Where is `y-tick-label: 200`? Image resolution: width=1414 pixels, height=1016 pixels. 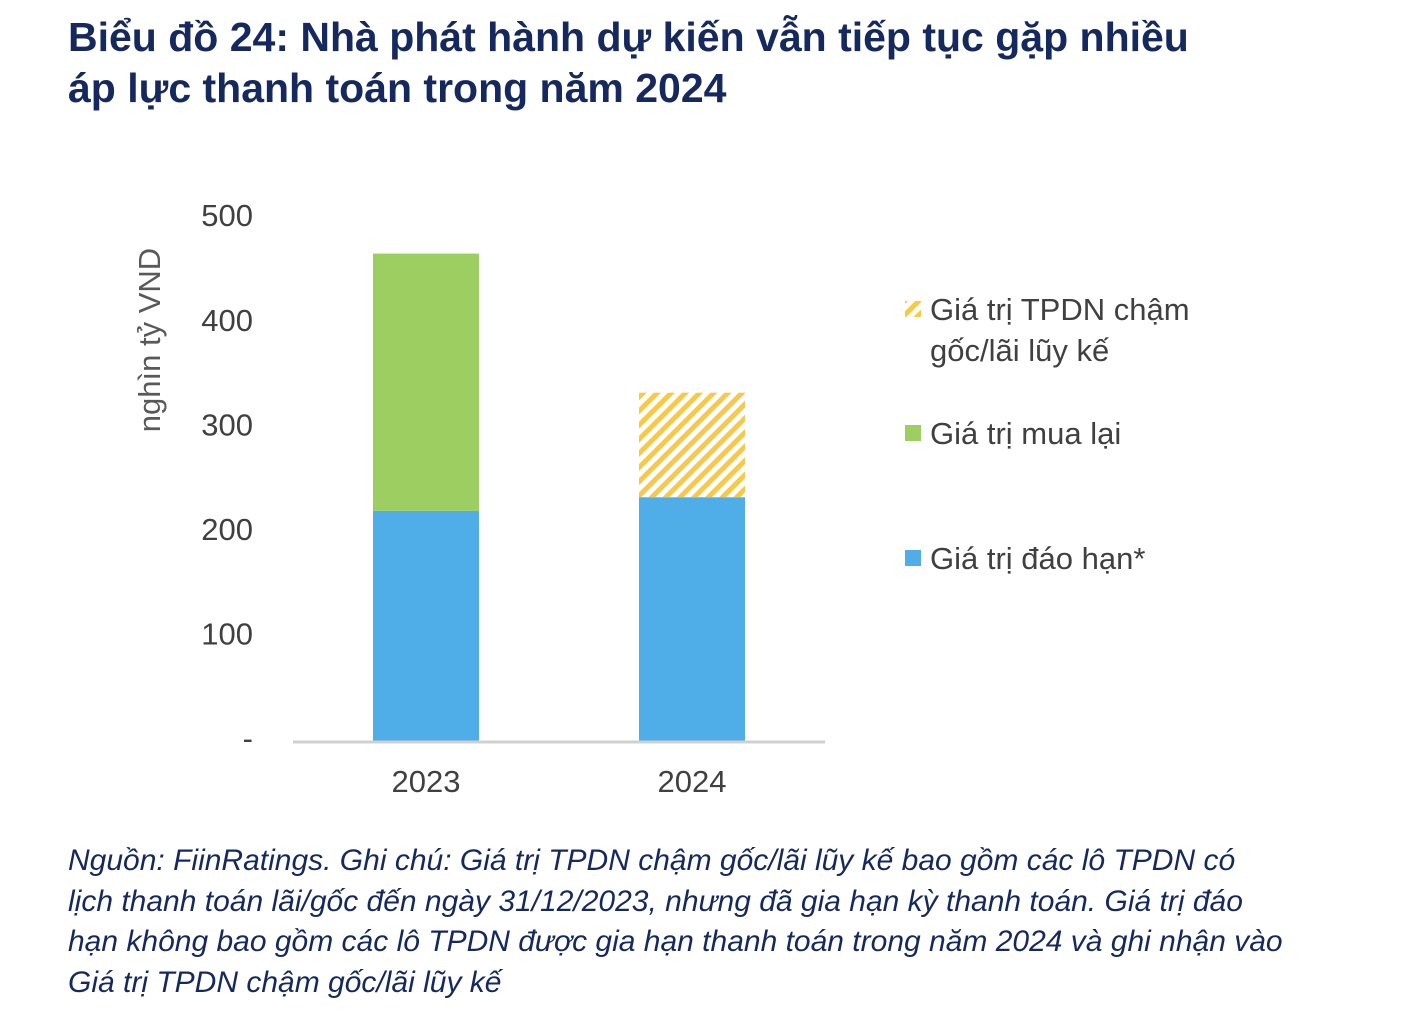 y-tick-label: 200 is located at coordinates (227, 529).